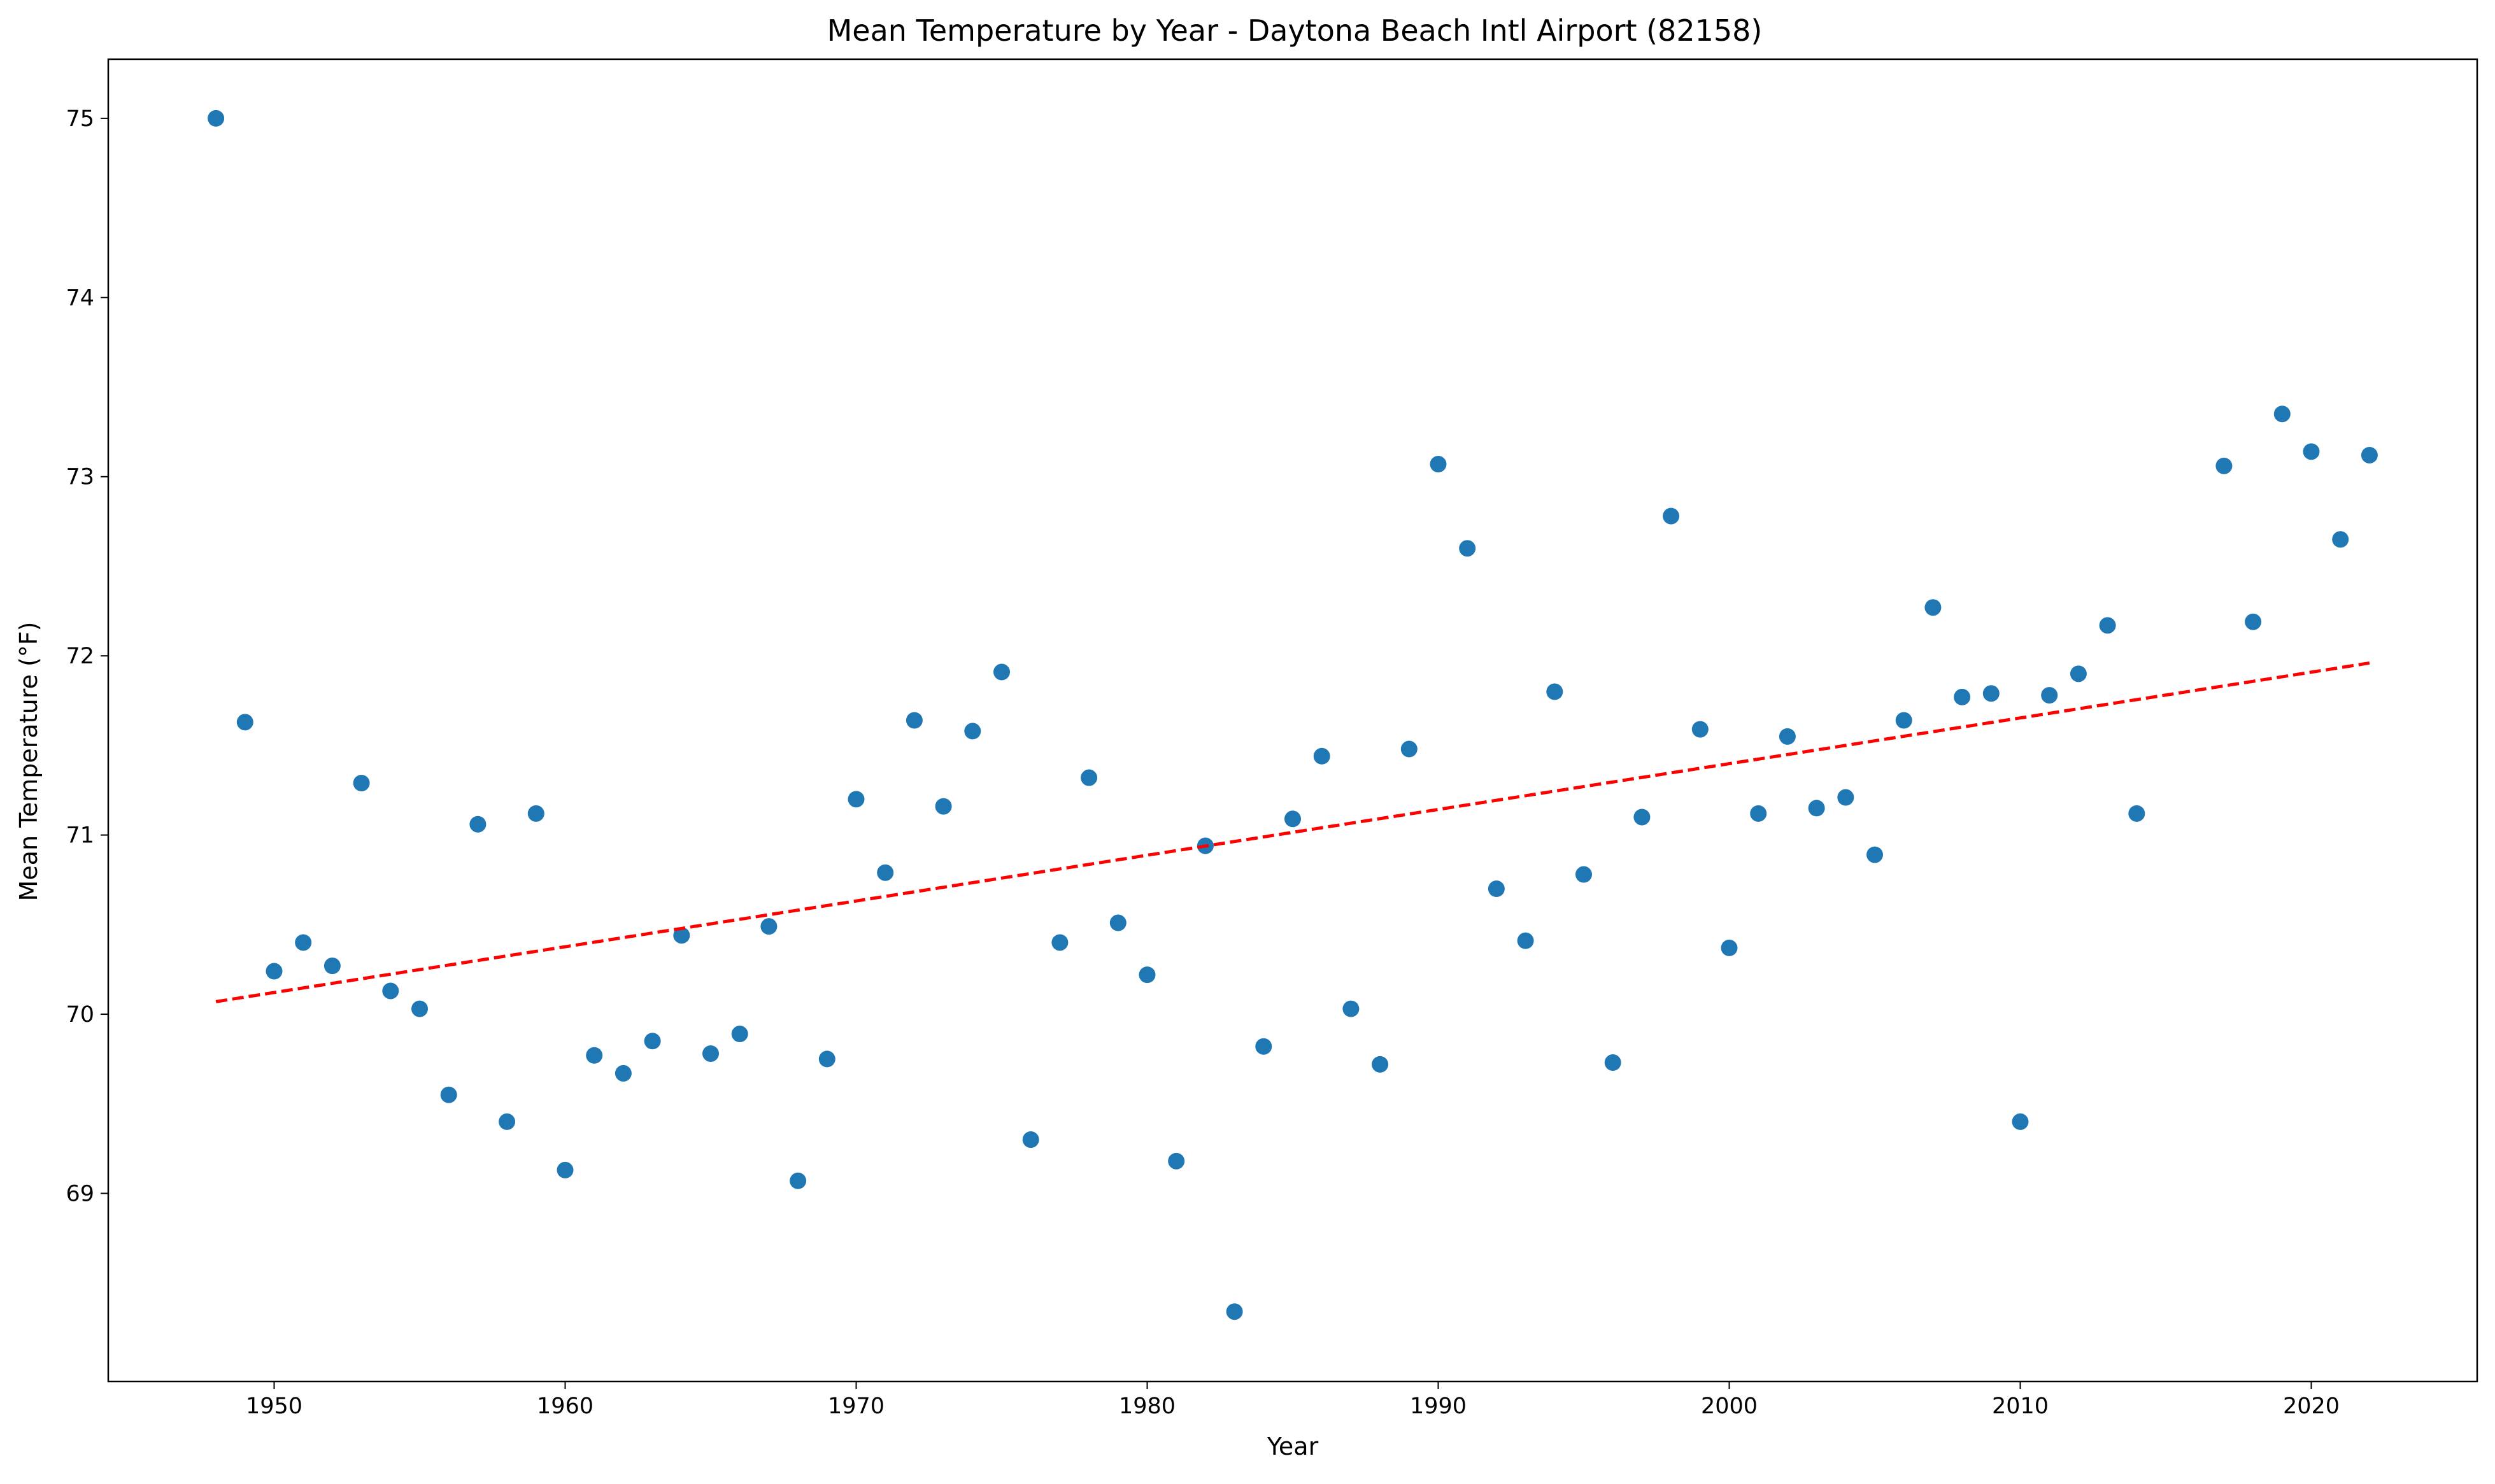  What do you see at coordinates (565, 1406) in the screenshot?
I see `x-tick-label: 1960` at bounding box center [565, 1406].